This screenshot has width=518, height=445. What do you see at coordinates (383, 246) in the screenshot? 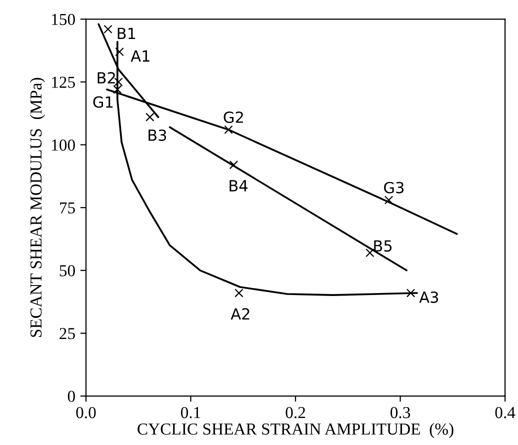
I see `annotation: B5` at bounding box center [383, 246].